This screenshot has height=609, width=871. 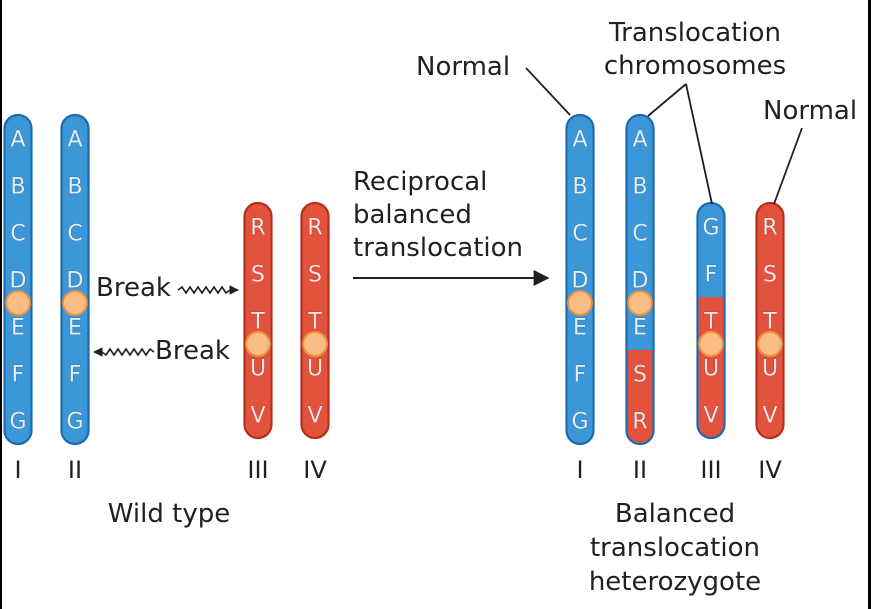 What do you see at coordinates (208, 290) in the screenshot?
I see `break-arrow-upper` at bounding box center [208, 290].